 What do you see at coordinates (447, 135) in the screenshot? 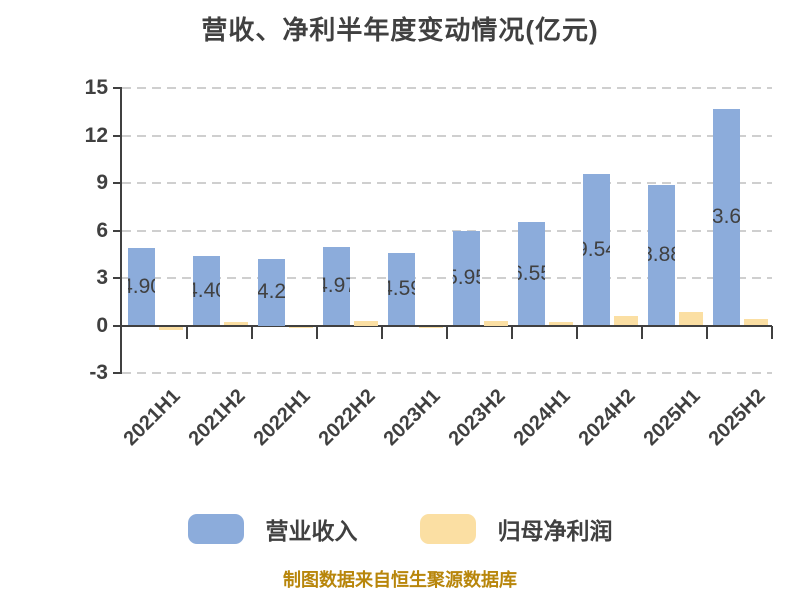
I see `gridline-y12` at bounding box center [447, 135].